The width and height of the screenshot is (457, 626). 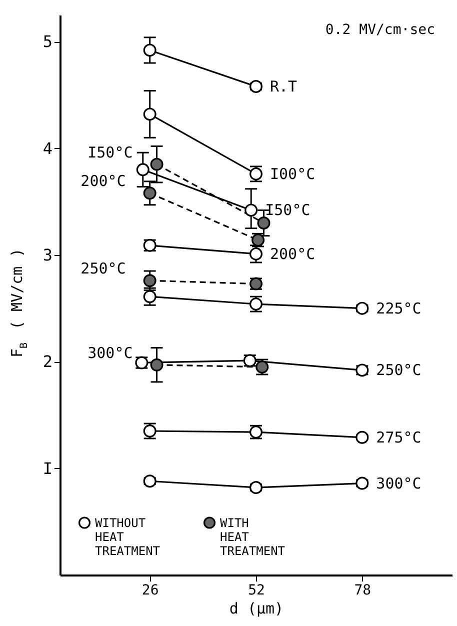 I want to click on annotation: 275°C, so click(x=399, y=437).